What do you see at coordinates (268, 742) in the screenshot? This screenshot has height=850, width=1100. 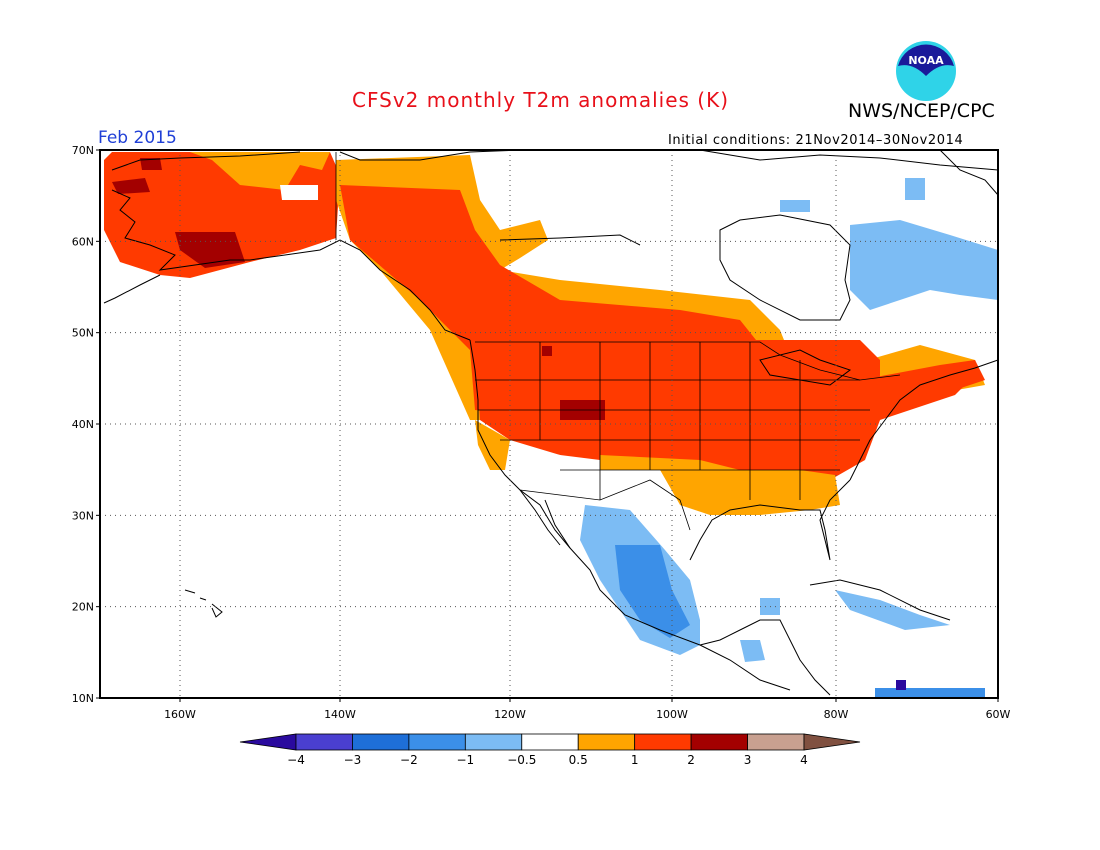 I see `legend-arrow-low` at bounding box center [268, 742].